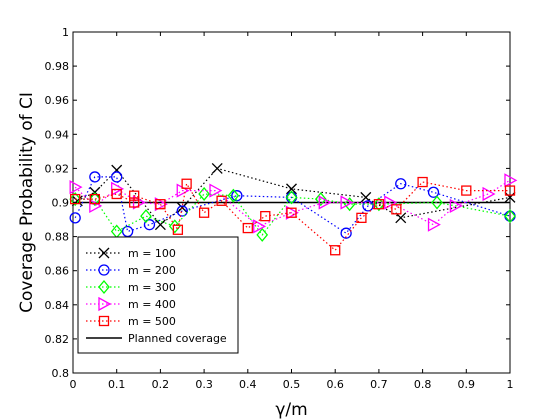 The image size is (560, 420). I want to click on x-tick-label: 0.4, so click(248, 384).